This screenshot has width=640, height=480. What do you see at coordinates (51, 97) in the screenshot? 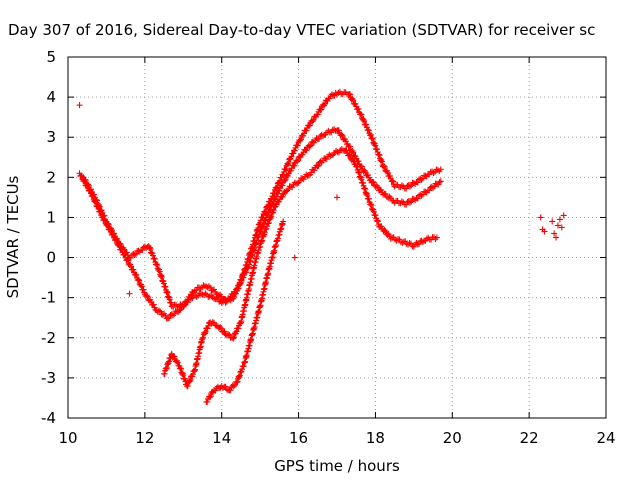
I see `y-tick-label: 4` at bounding box center [51, 97].